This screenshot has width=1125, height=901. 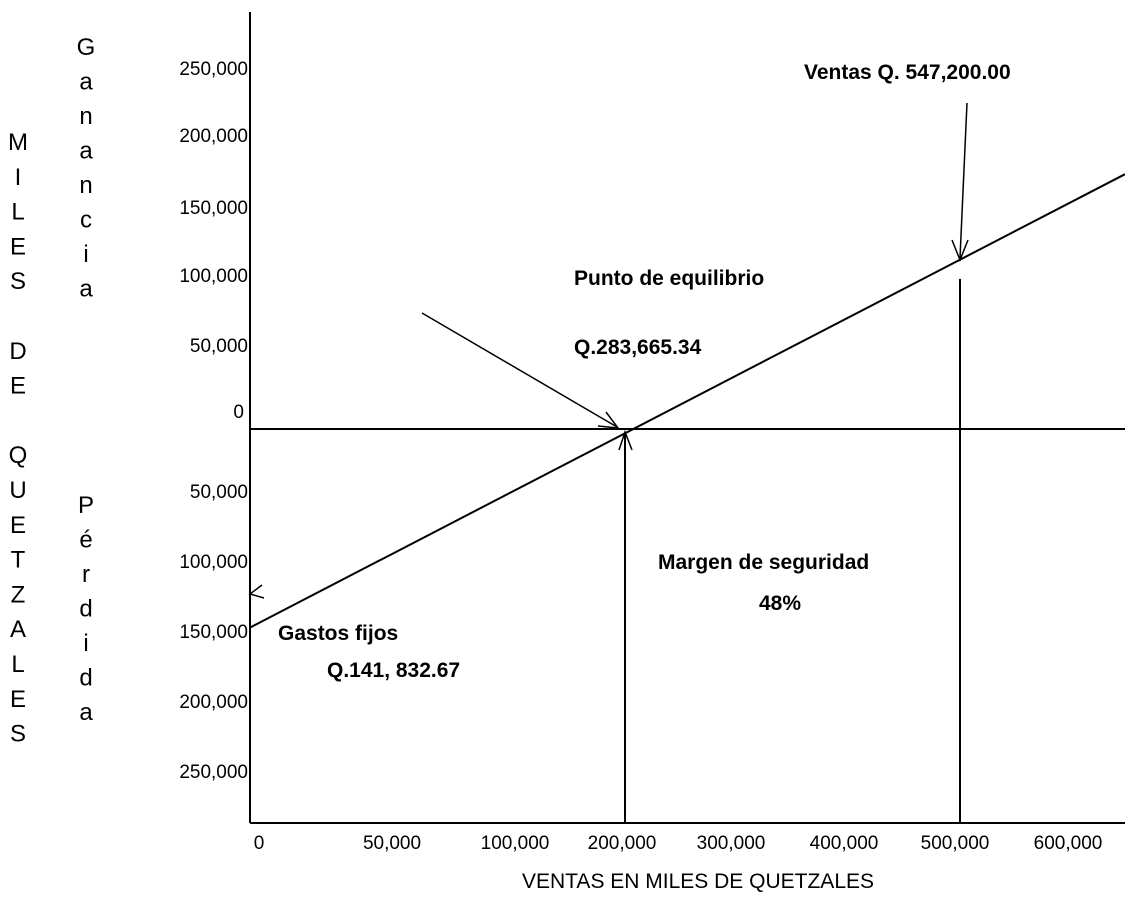 I want to click on breakeven-value: Q.283,665.34, so click(x=638, y=347).